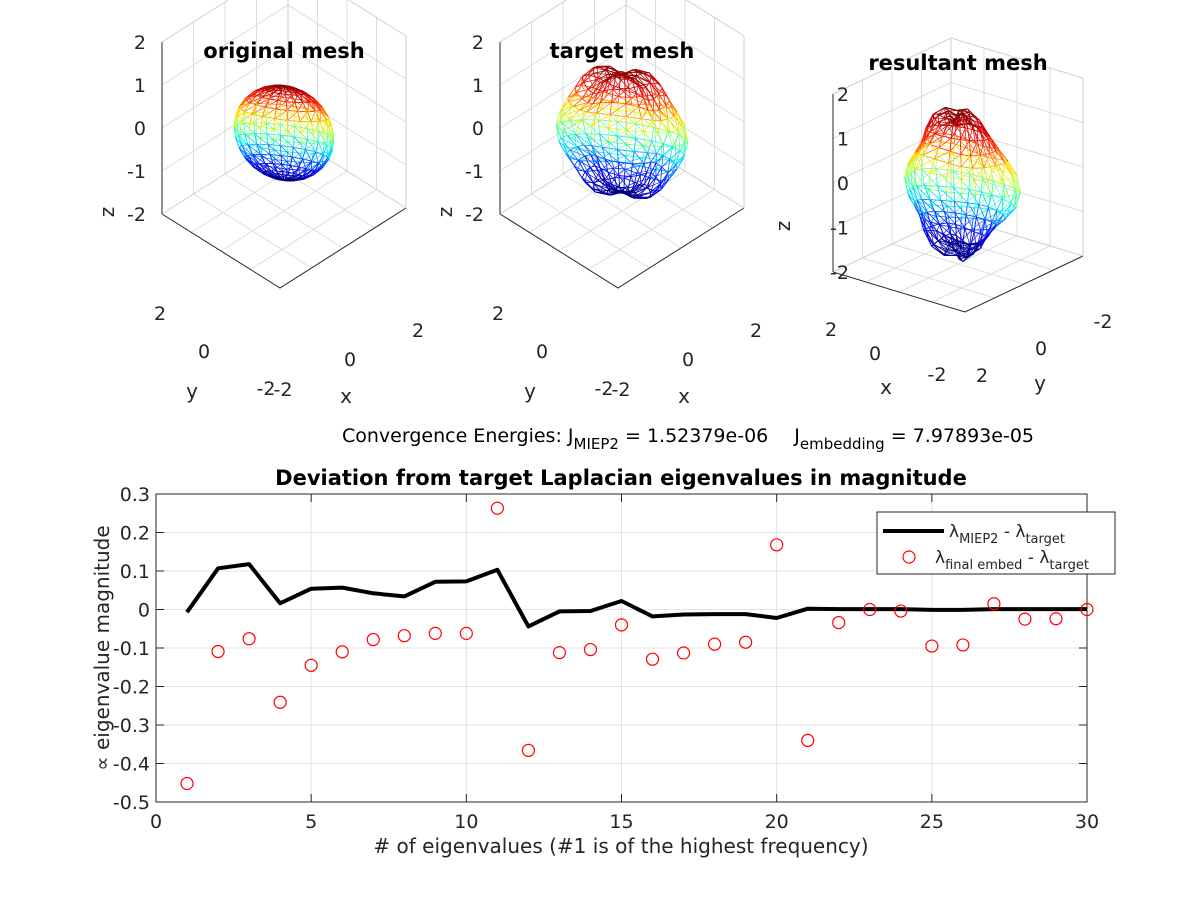  I want to click on x-tick-label: 30, so click(1087, 822).